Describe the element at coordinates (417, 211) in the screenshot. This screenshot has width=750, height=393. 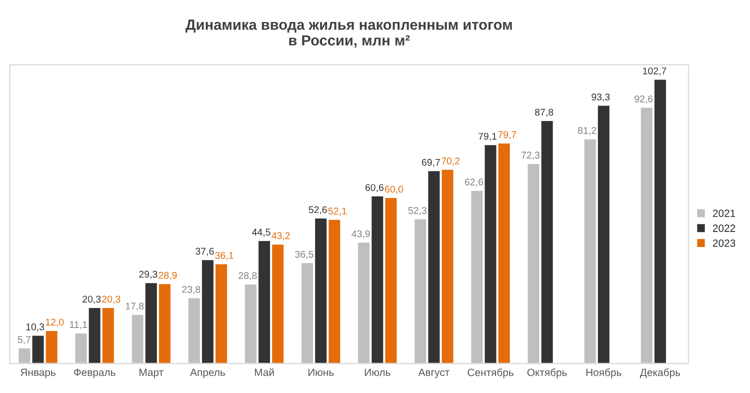
I see `data-label: 52,3` at that location.